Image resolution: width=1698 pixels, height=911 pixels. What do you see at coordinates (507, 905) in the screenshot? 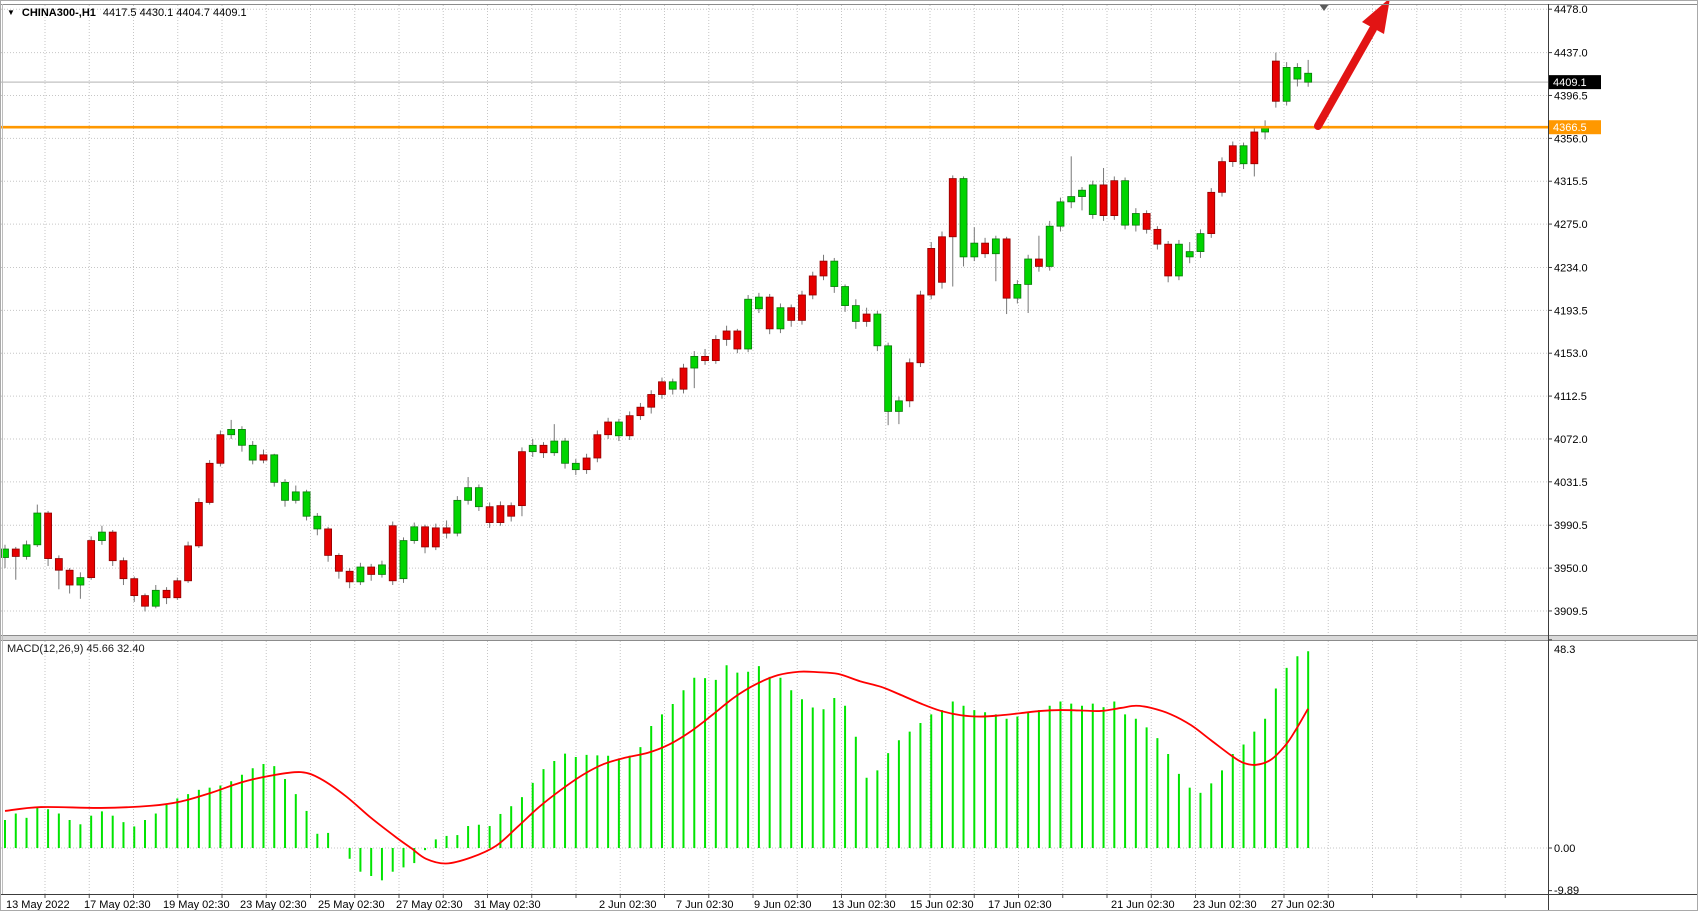
I see `time-tick-label: 31 May 02:30` at bounding box center [507, 905].